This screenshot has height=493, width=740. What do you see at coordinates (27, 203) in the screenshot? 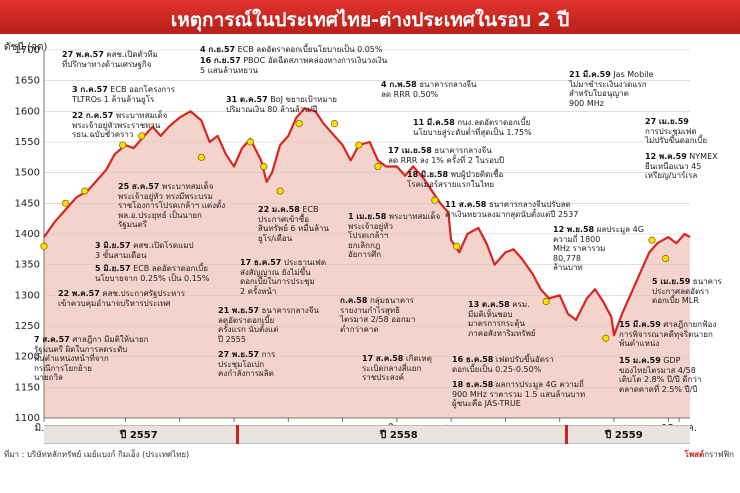
I see `y-tick-label: 1450` at bounding box center [27, 203].